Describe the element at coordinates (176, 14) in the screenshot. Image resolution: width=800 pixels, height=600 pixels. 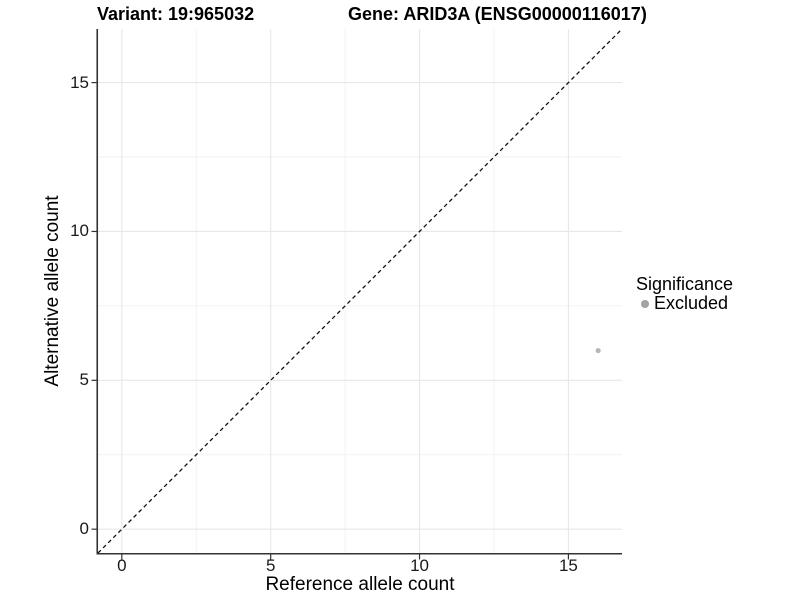
I see `variant-title: Variant: 19:965032` at that location.